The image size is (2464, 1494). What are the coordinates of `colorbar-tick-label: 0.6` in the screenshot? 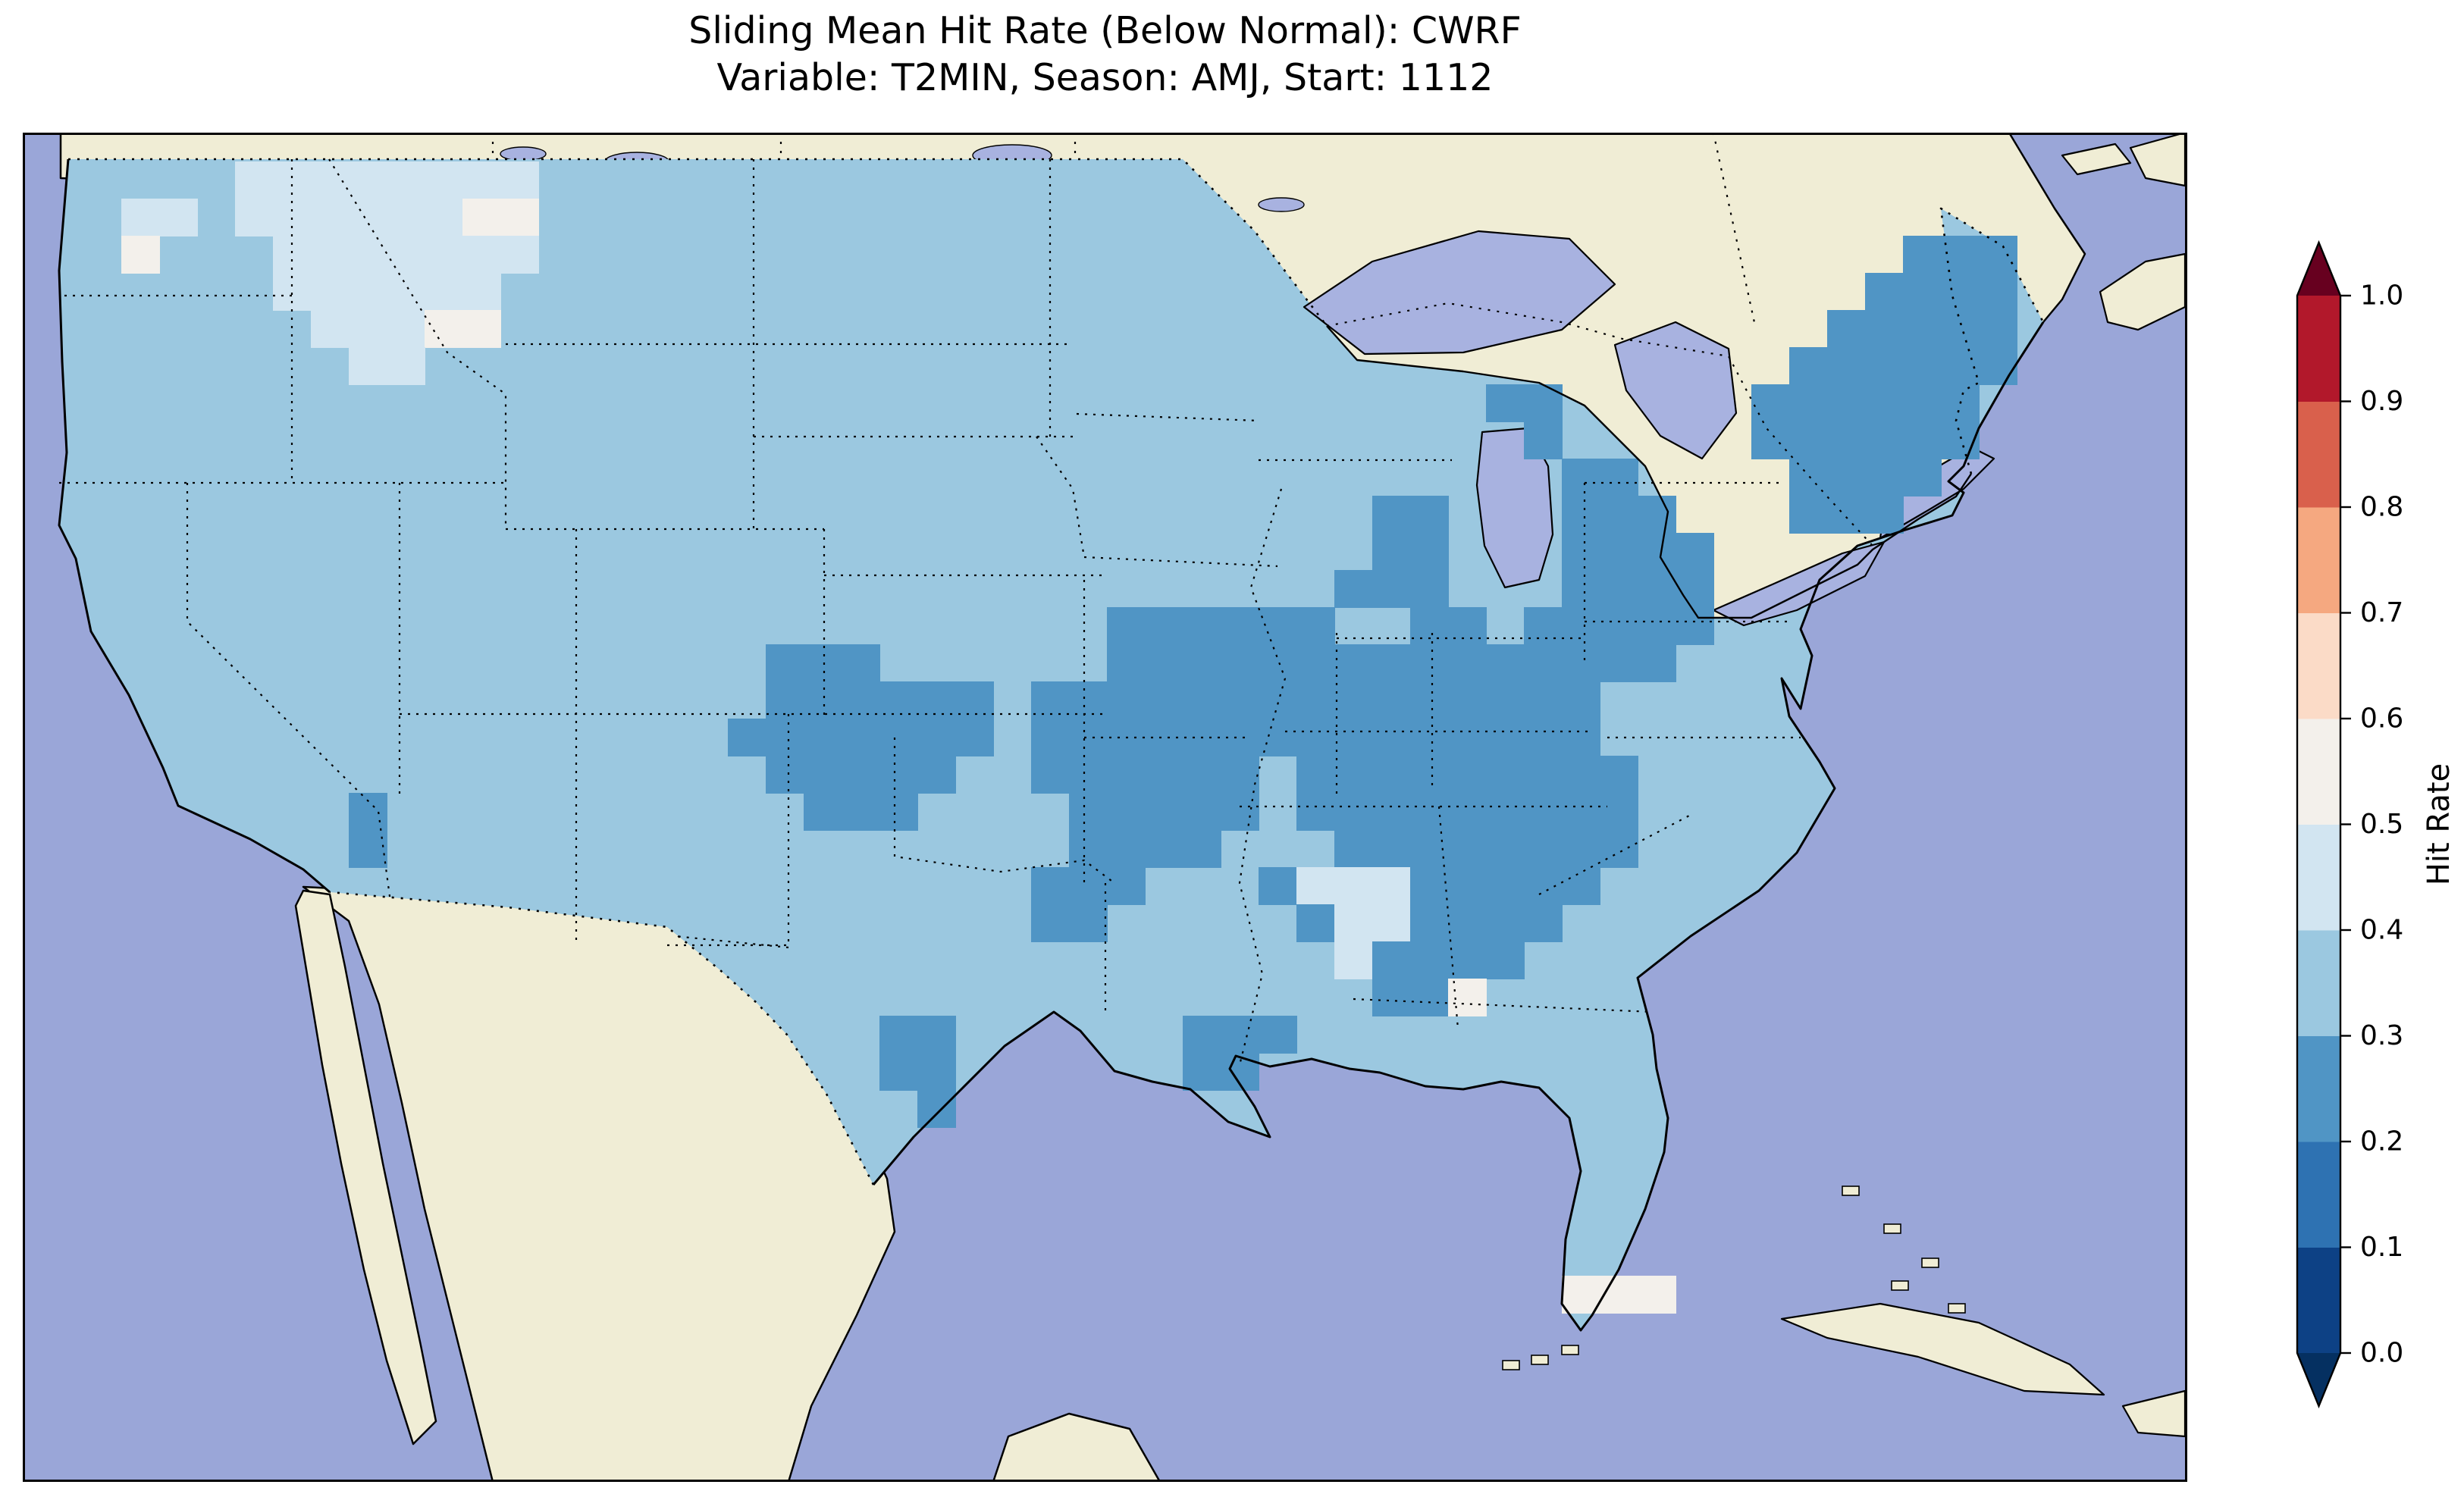 It's located at (2381, 718).